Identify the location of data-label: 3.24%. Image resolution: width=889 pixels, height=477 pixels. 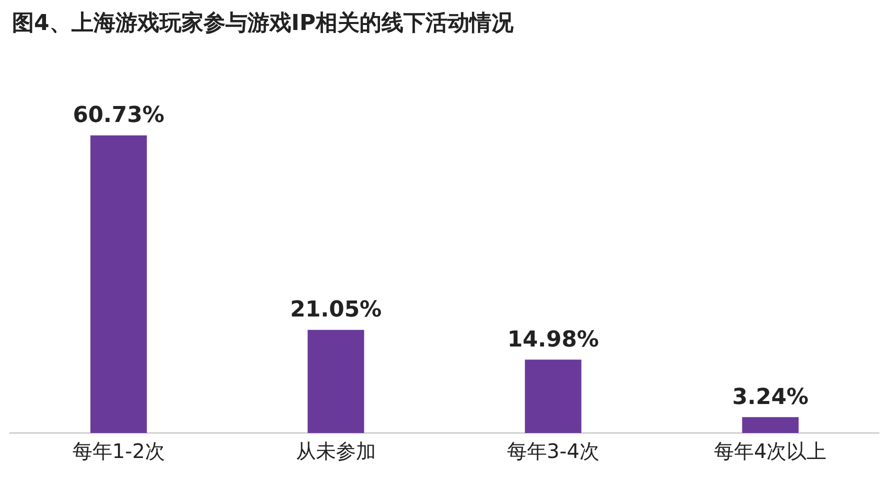
(770, 397).